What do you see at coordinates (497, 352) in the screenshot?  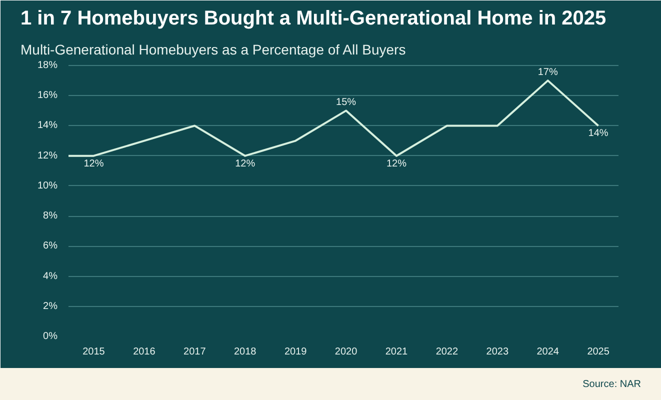 I see `x-tick-label: 2023` at bounding box center [497, 352].